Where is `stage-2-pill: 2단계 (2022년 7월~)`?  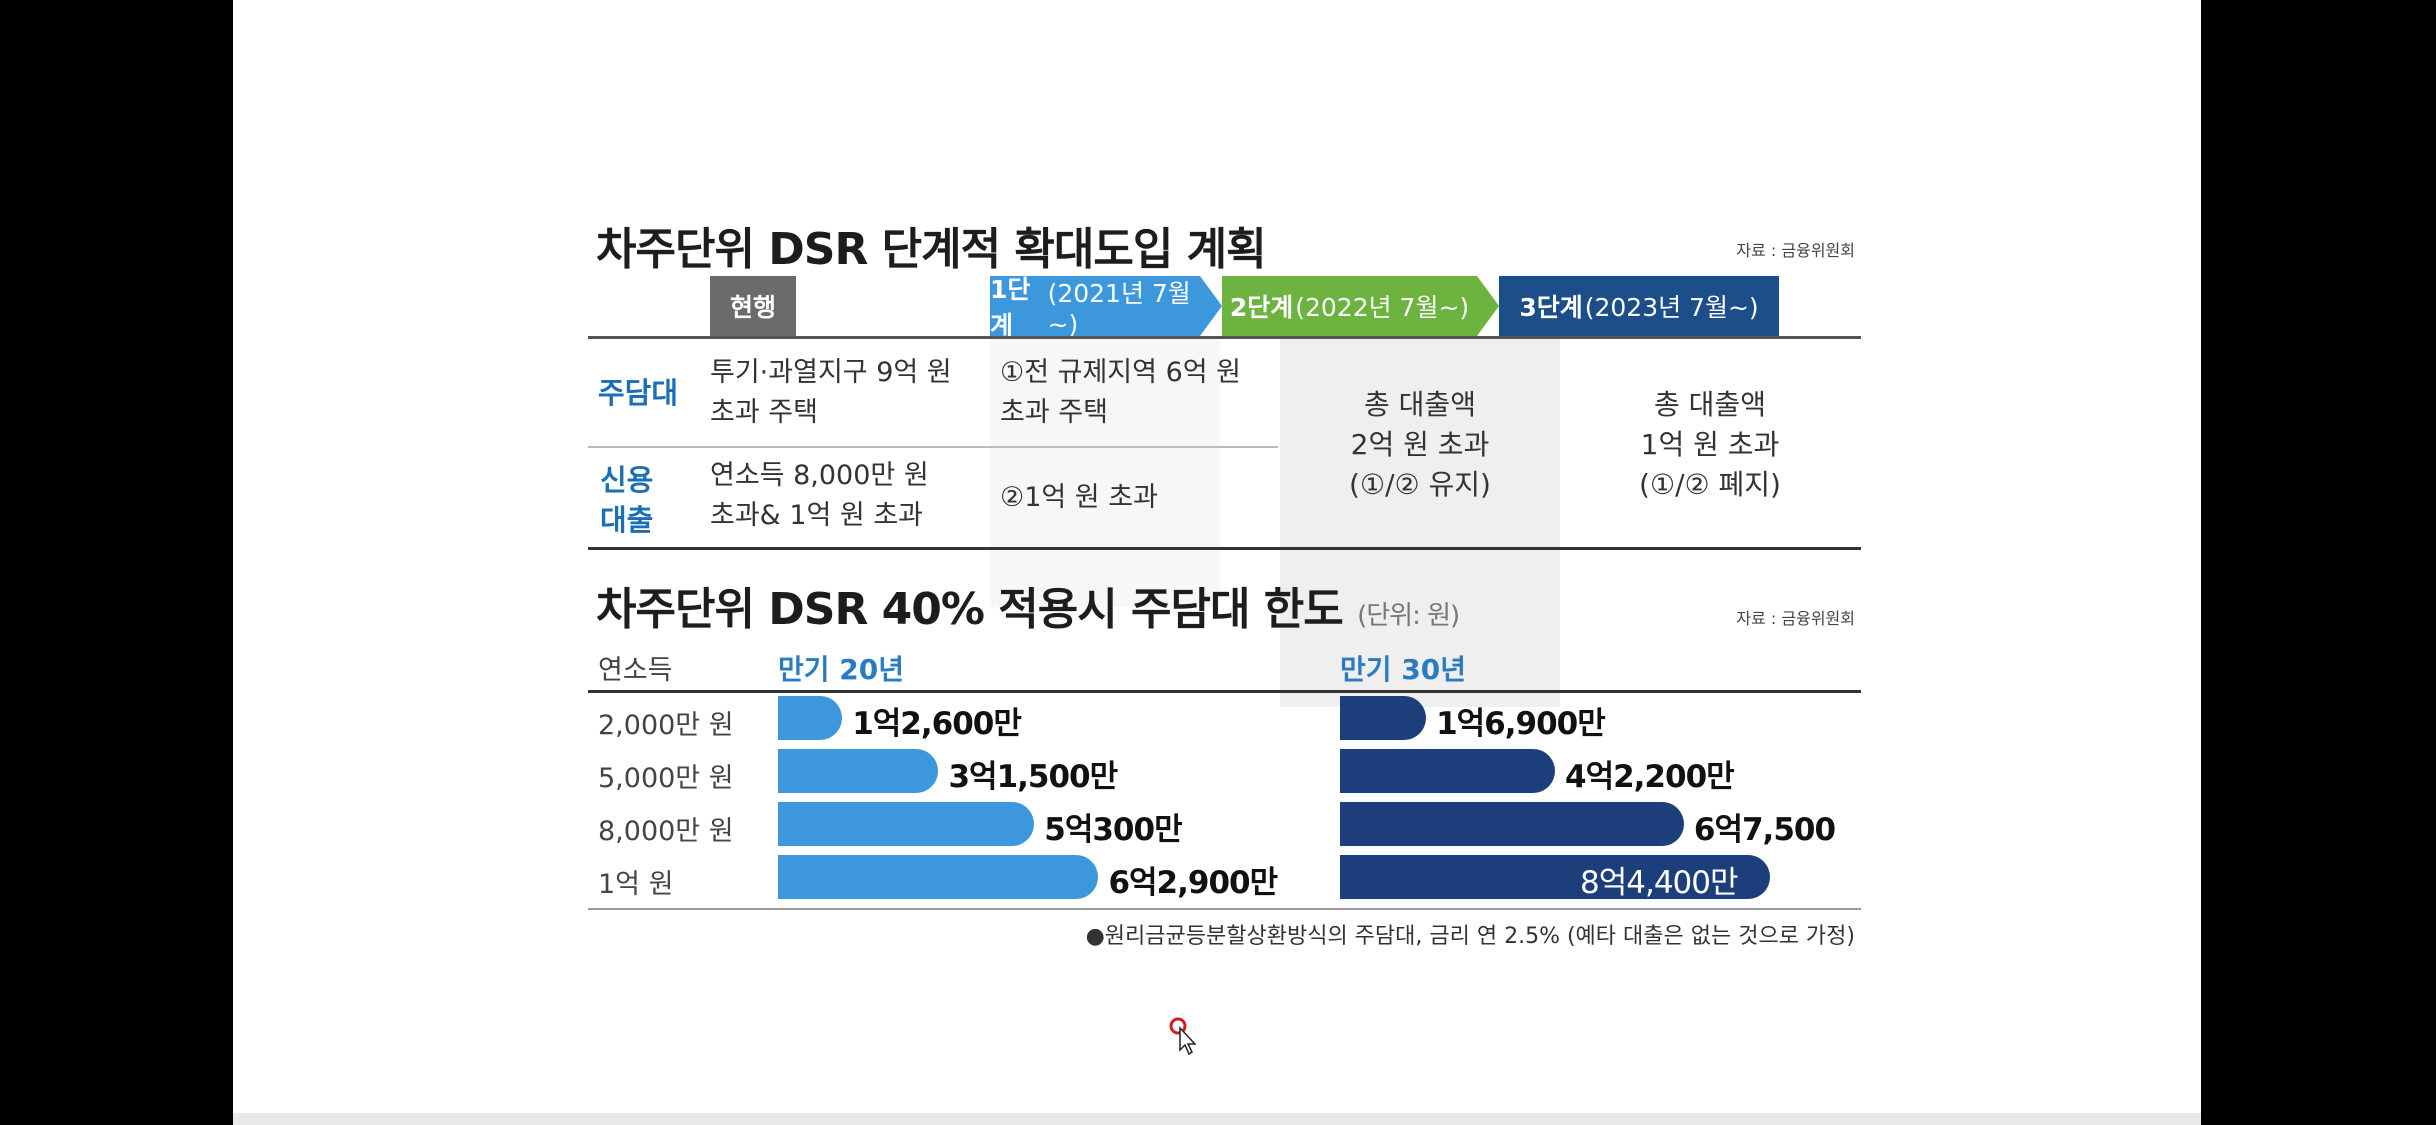 stage-2-pill: 2단계 (2022년 7월~) is located at coordinates (1349, 306).